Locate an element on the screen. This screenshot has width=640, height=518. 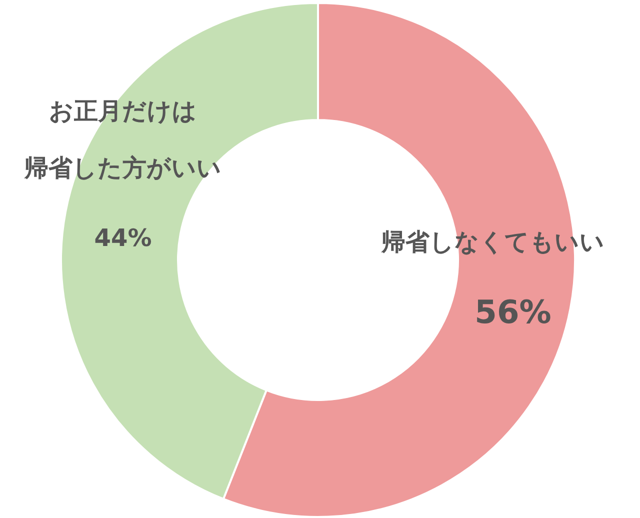
data-label: 56% is located at coordinates (513, 312).